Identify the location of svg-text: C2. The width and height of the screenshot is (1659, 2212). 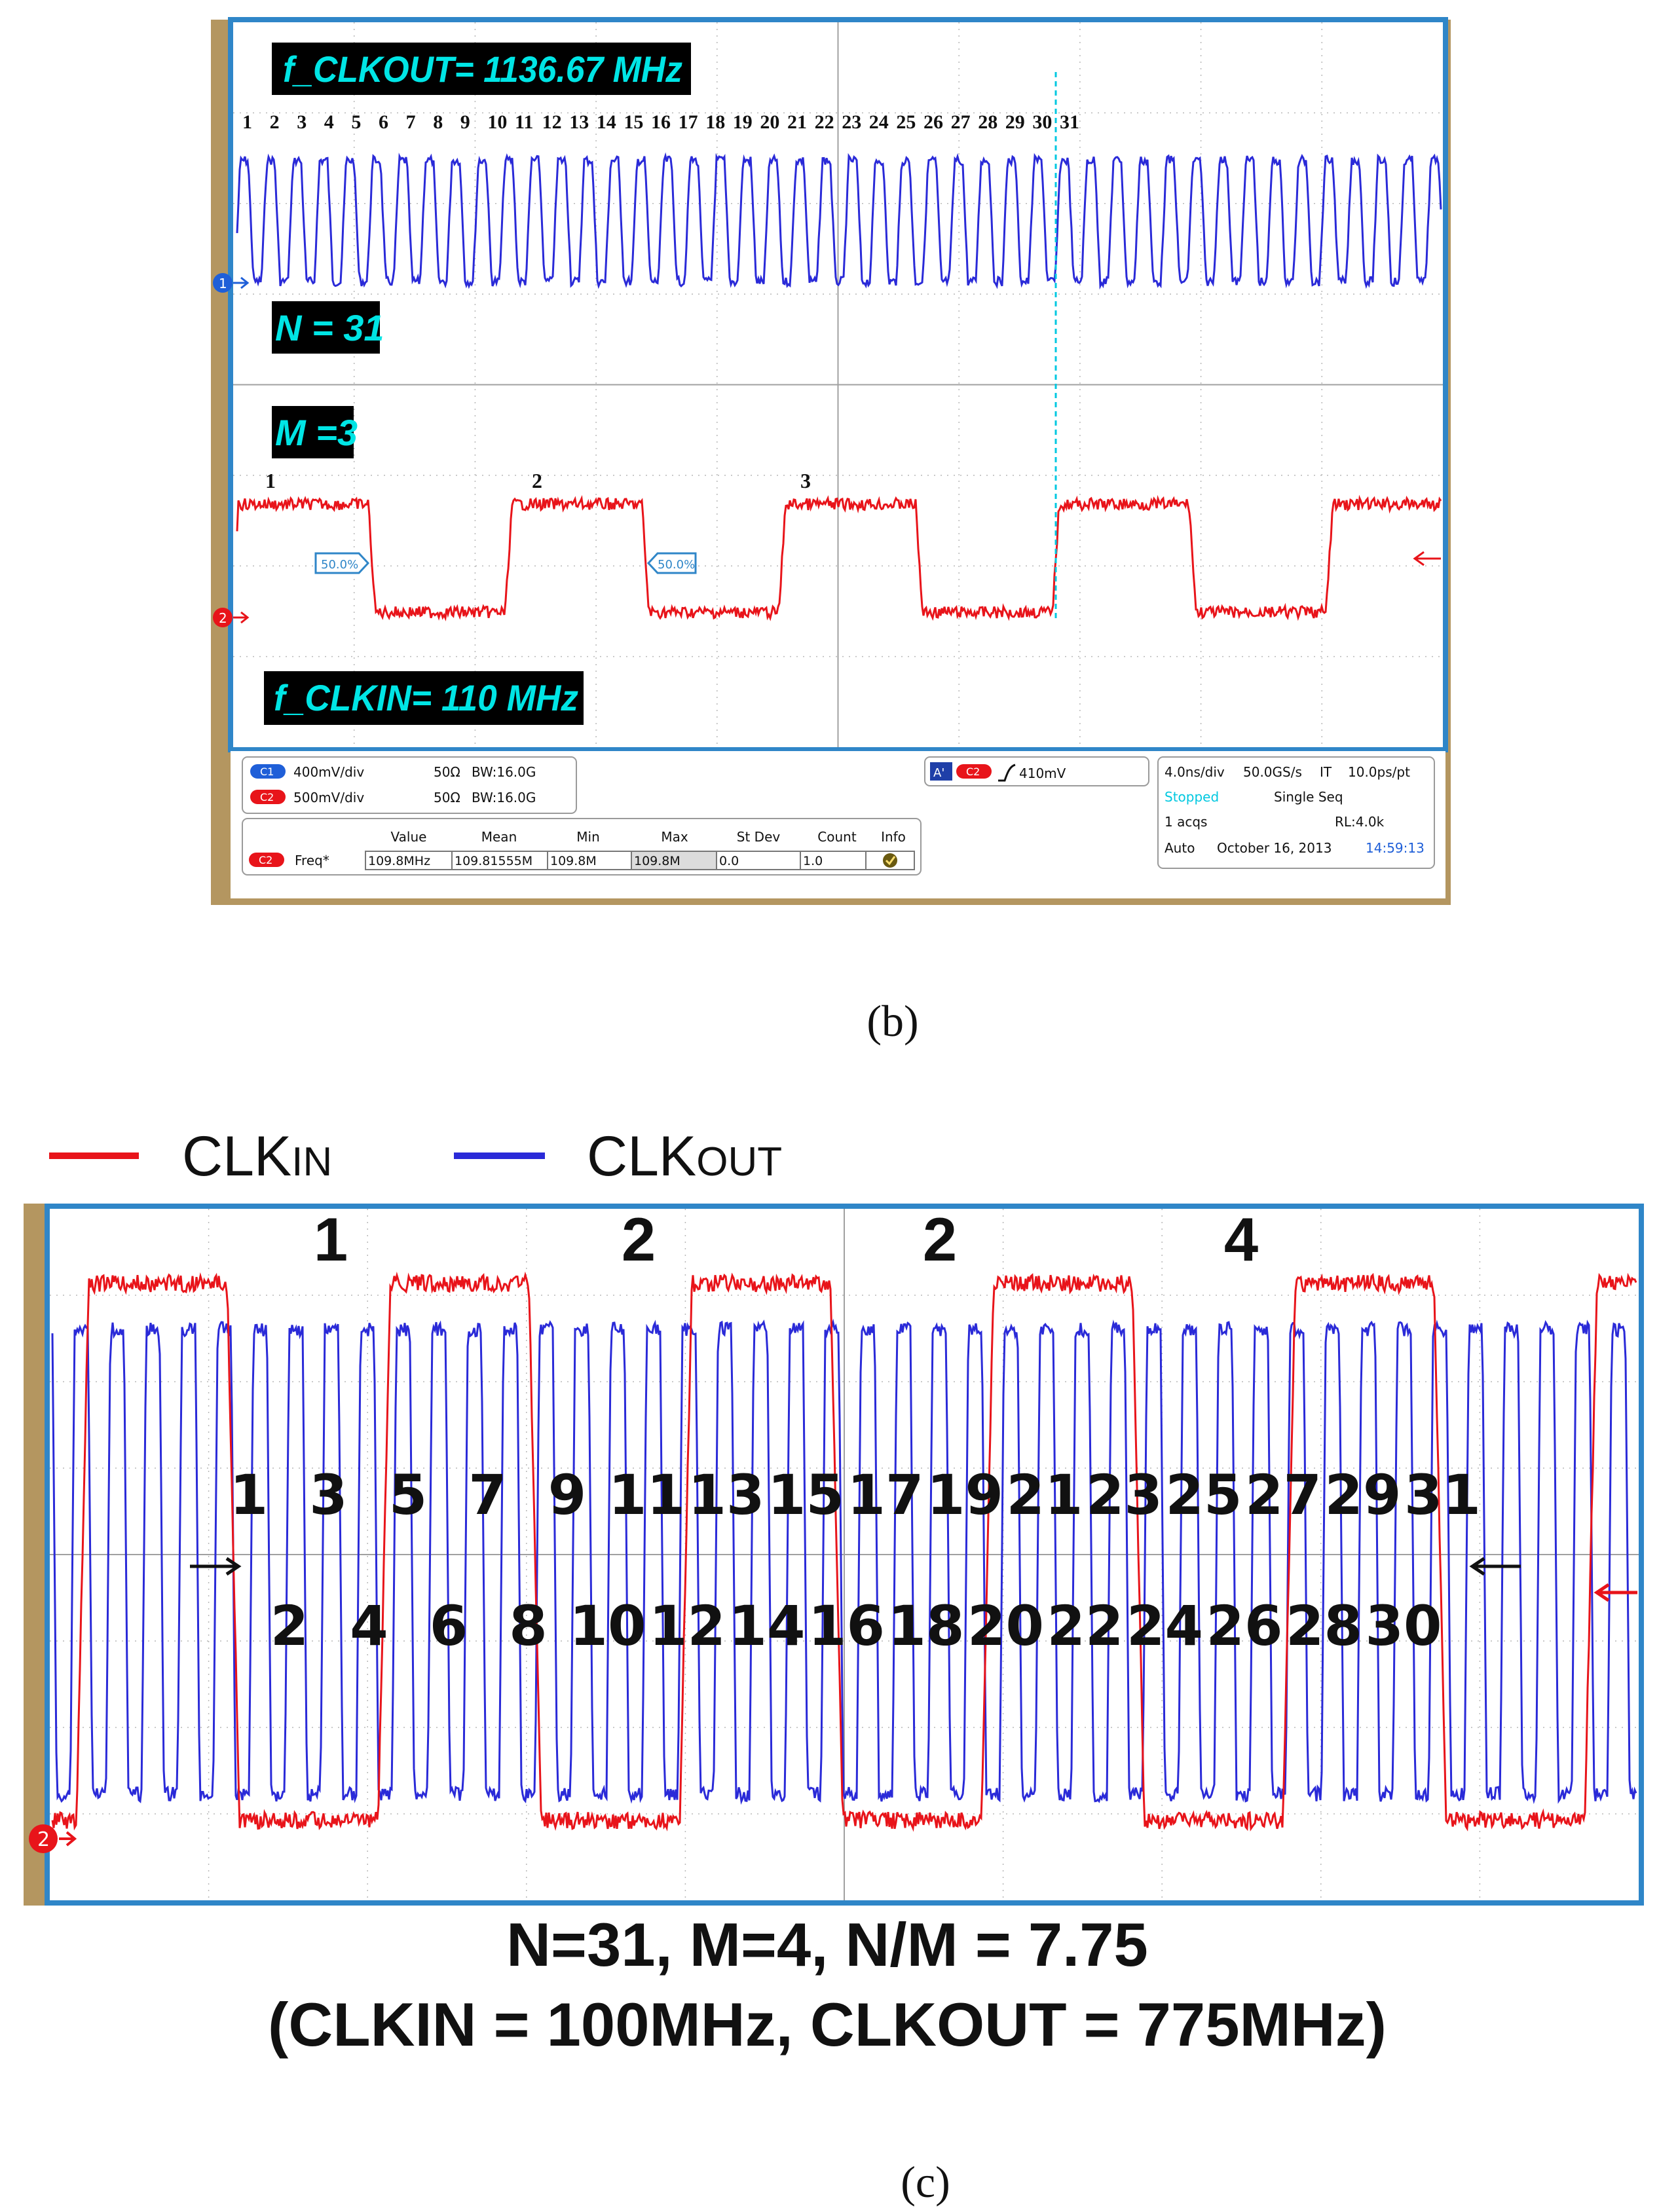
(267, 797).